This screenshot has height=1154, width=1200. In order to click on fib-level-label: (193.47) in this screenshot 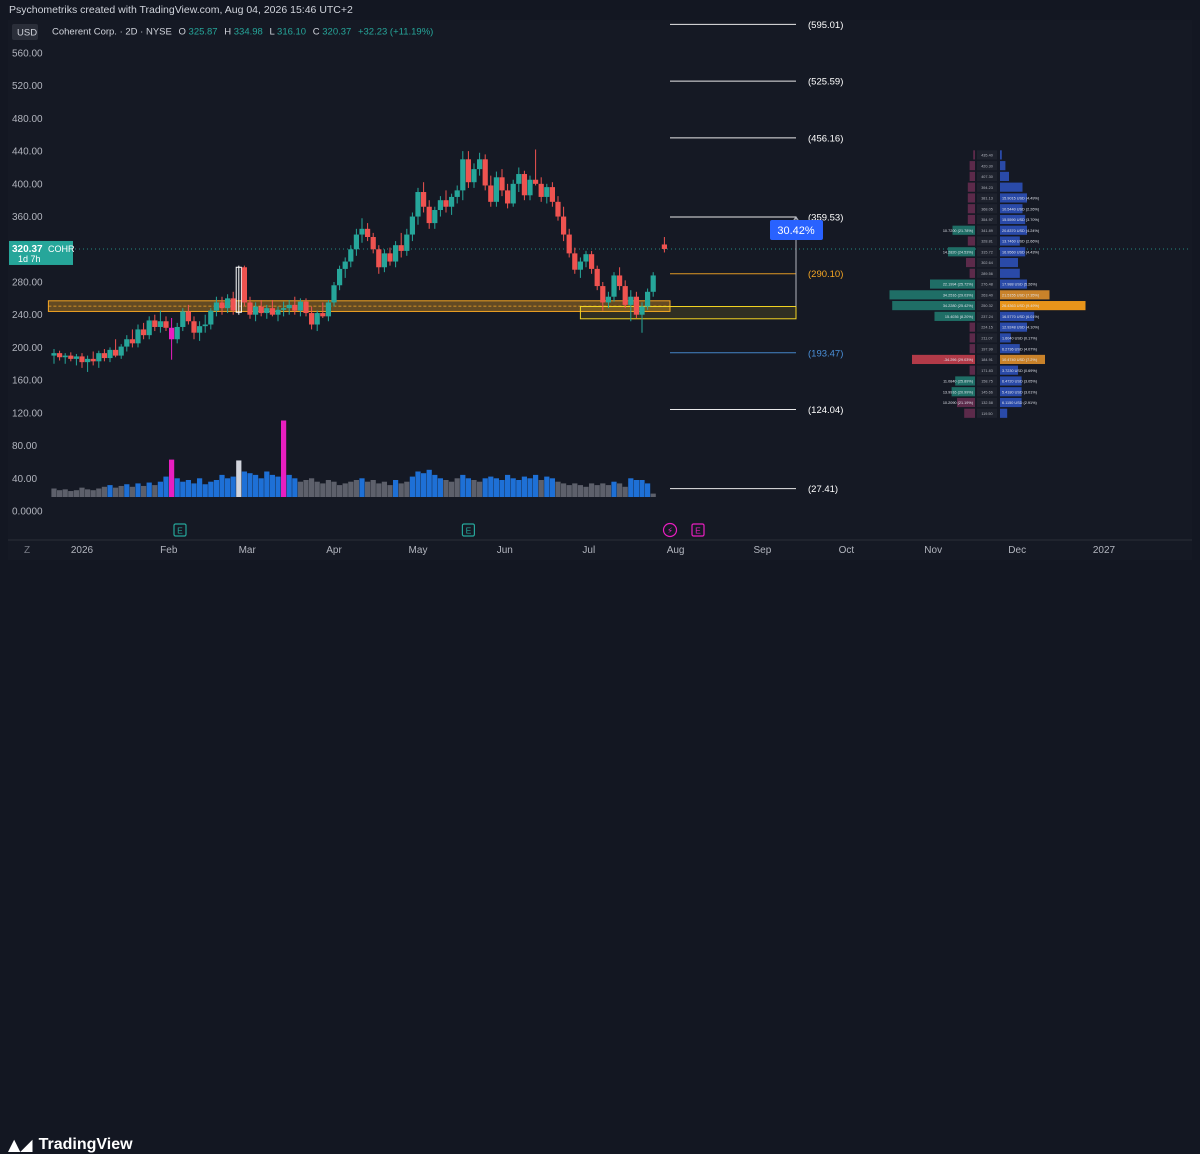, I will do `click(825, 353)`.